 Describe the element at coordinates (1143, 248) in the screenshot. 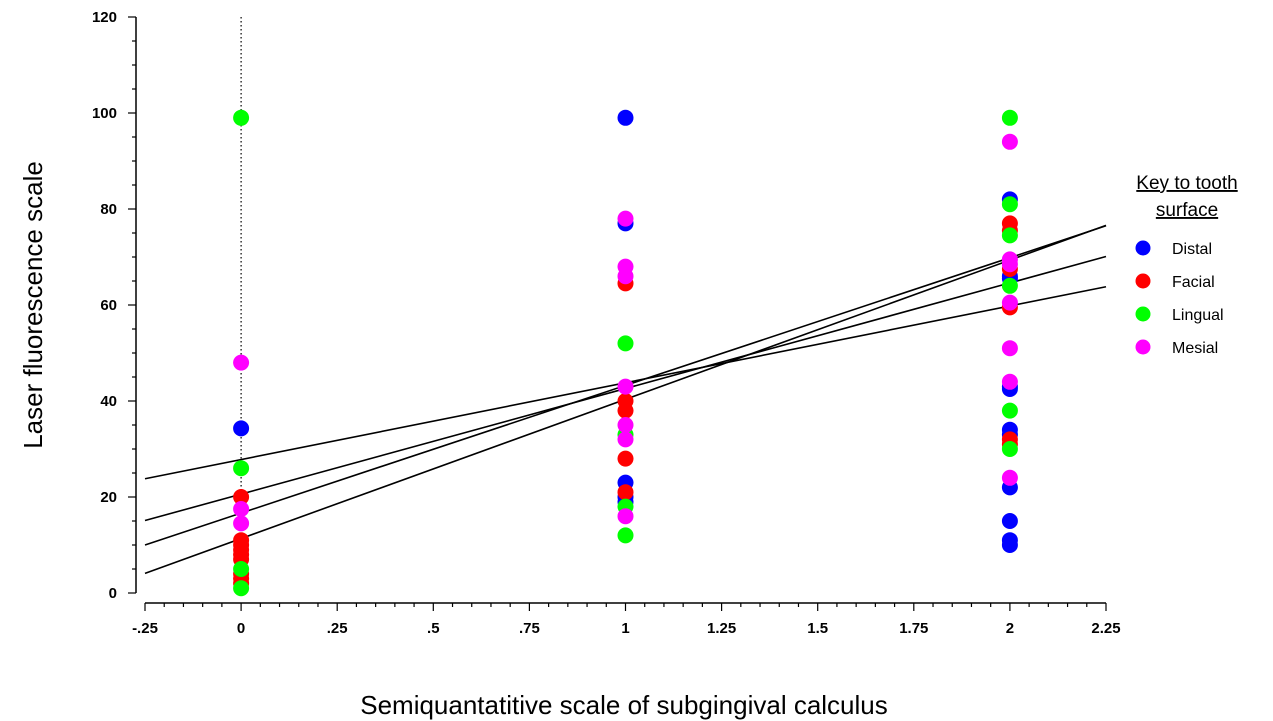

I see `legend-marker-distal` at that location.